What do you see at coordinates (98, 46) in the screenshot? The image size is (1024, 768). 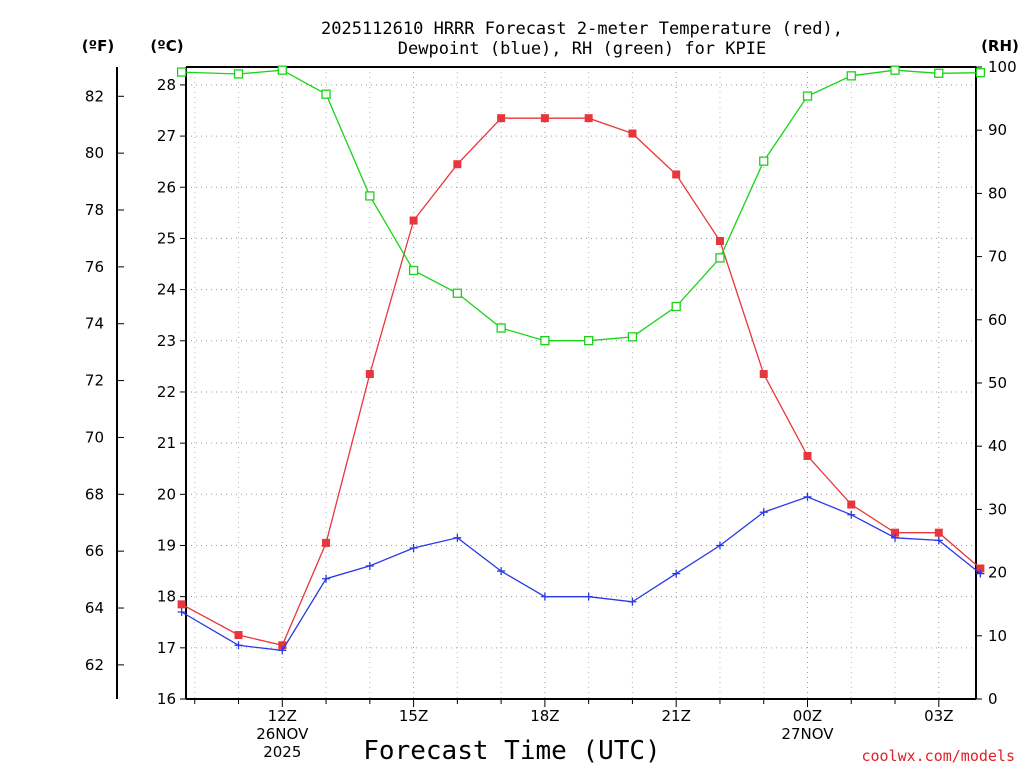 I see `fahrenheit-axis-unit: (ºF)` at bounding box center [98, 46].